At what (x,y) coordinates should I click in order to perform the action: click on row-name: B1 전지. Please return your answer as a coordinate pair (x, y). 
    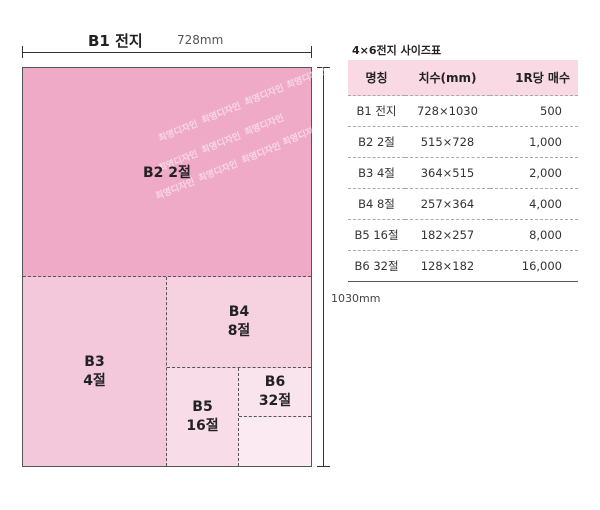
    Looking at the image, I should click on (376, 111).